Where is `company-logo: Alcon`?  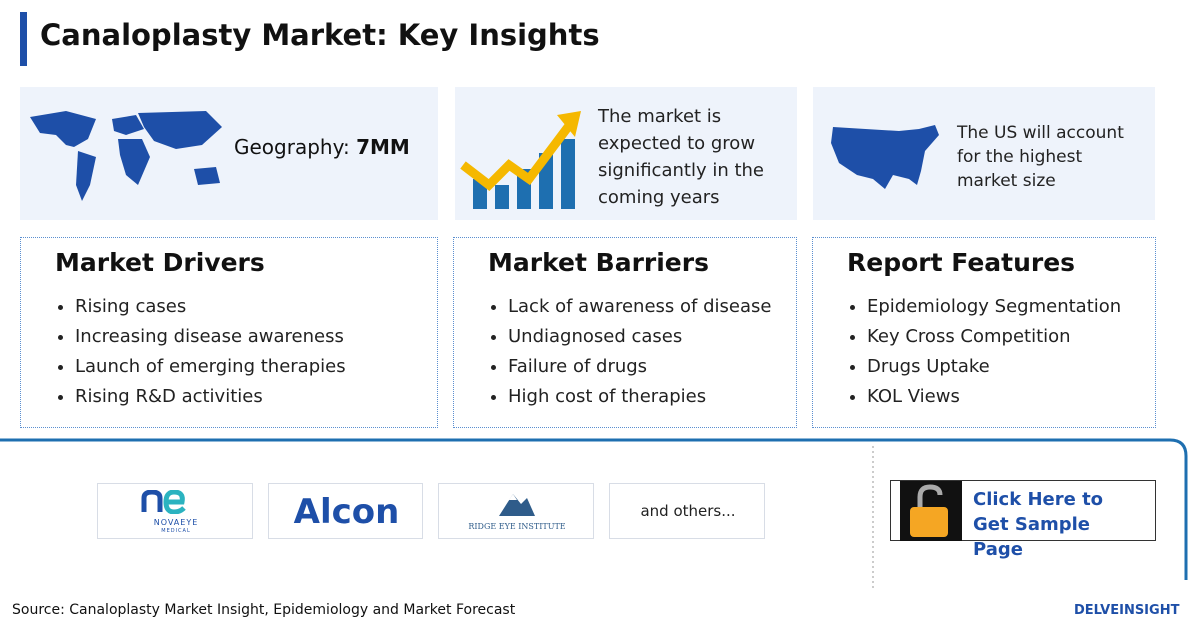 company-logo: Alcon is located at coordinates (345, 511).